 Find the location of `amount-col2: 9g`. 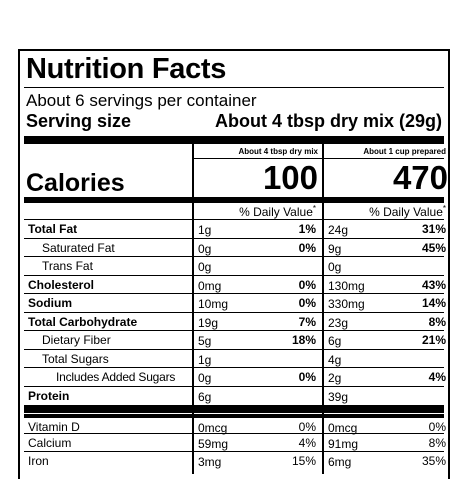

amount-col2: 9g is located at coordinates (335, 248).